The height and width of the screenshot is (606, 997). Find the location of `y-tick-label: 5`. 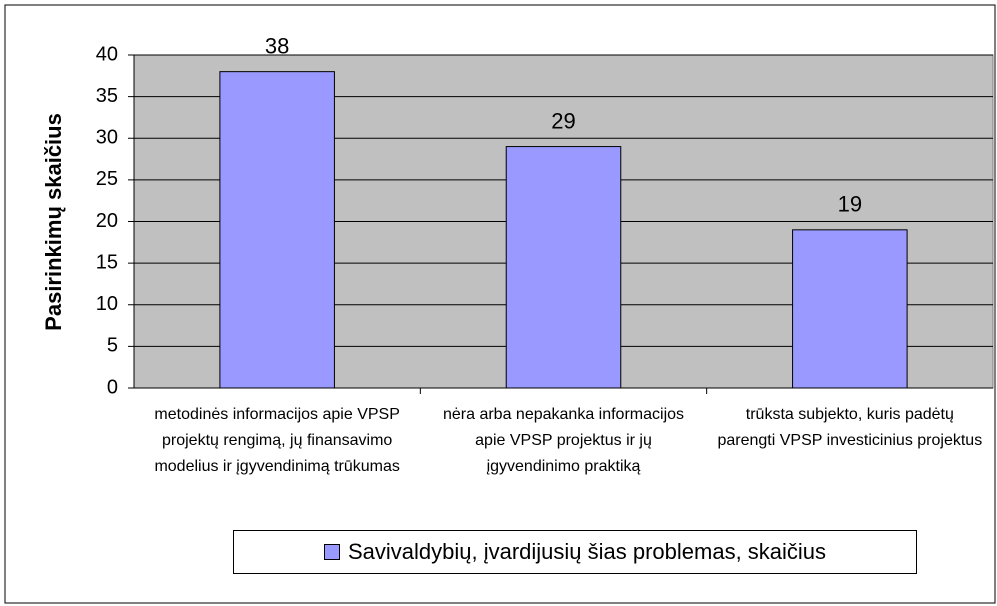

y-tick-label: 5 is located at coordinates (112, 346).